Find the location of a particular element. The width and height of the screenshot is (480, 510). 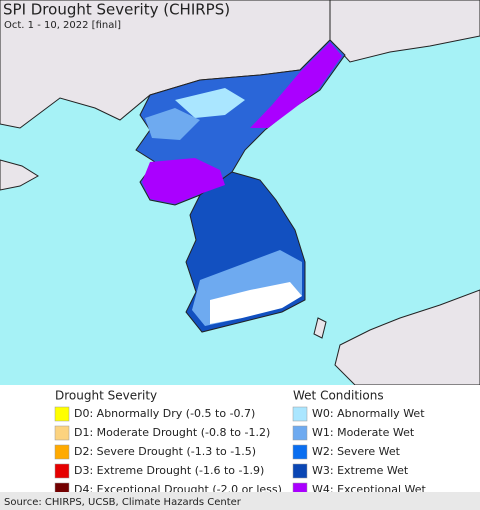

w0-area is located at coordinates (210, 103).